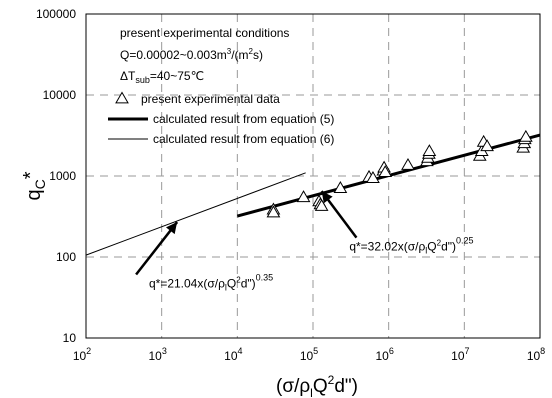  What do you see at coordinates (157, 354) in the screenshot?
I see `x-tick-label: 10³` at bounding box center [157, 354].